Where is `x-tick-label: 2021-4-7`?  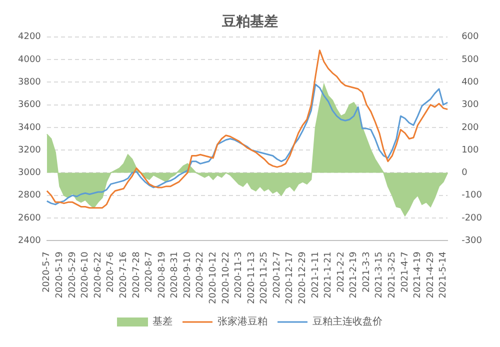
x-tick-label: 2021-4-7 is located at coordinates (405, 272).